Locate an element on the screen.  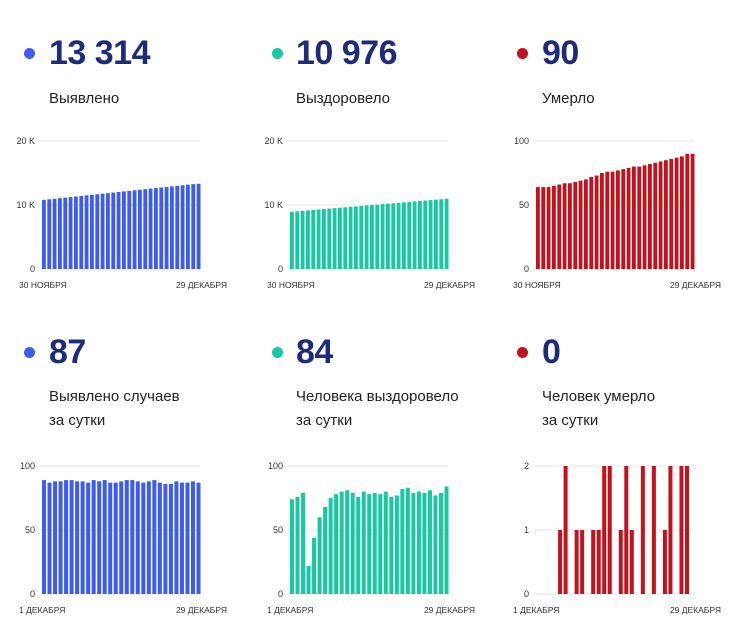
chart-cumulative-detected: 0 10 K 20 K 30 НОЯБРЯ 29 ДЕКАБРЯ is located at coordinates (121, 213).